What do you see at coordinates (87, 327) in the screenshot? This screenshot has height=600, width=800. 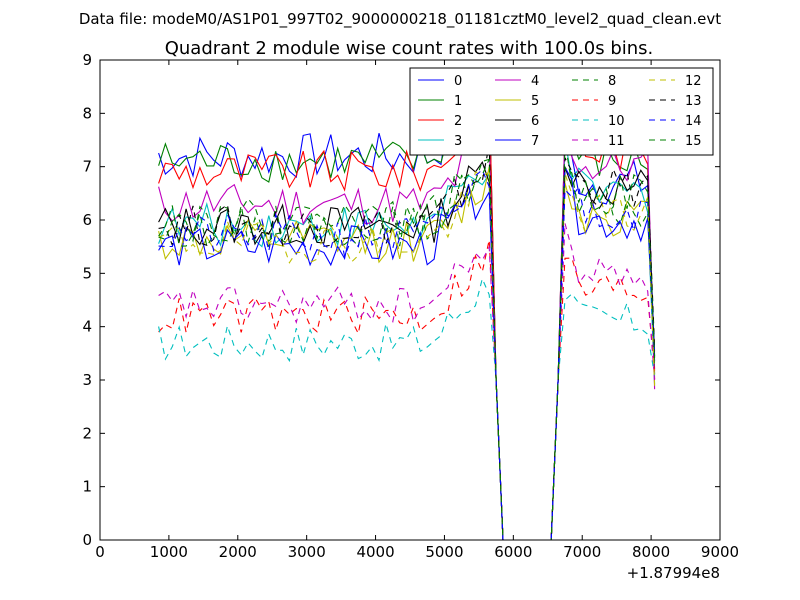 I see `y-tick-label: 4` at bounding box center [87, 327].